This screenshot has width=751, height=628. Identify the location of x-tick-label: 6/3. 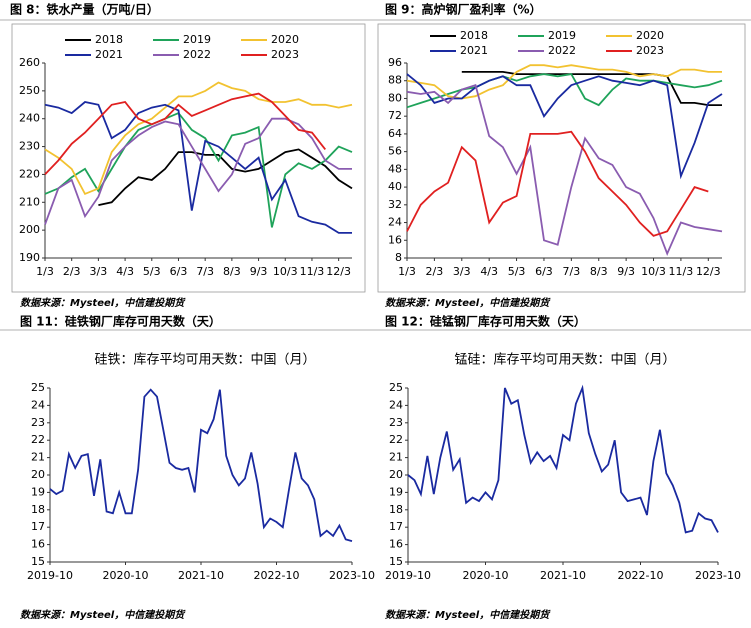
(179, 271).